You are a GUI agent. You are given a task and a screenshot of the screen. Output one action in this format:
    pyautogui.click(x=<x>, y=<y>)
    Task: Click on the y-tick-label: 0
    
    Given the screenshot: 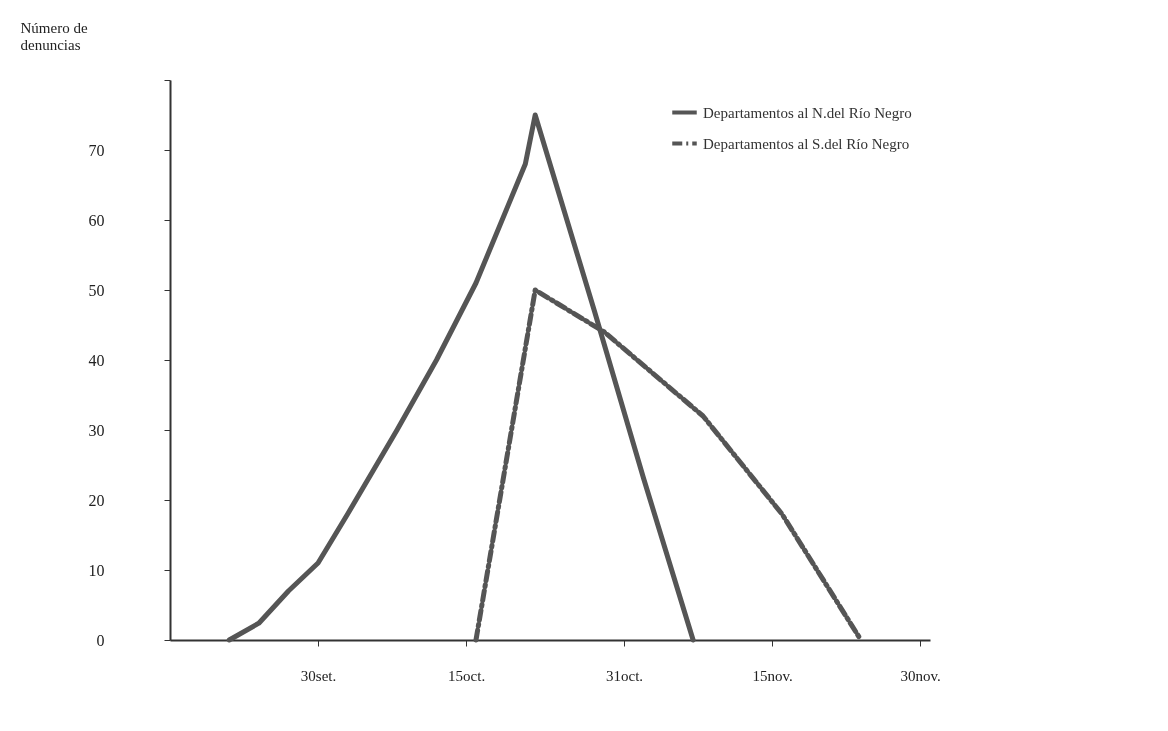 What is the action you would take?
    pyautogui.click(x=100, y=640)
    